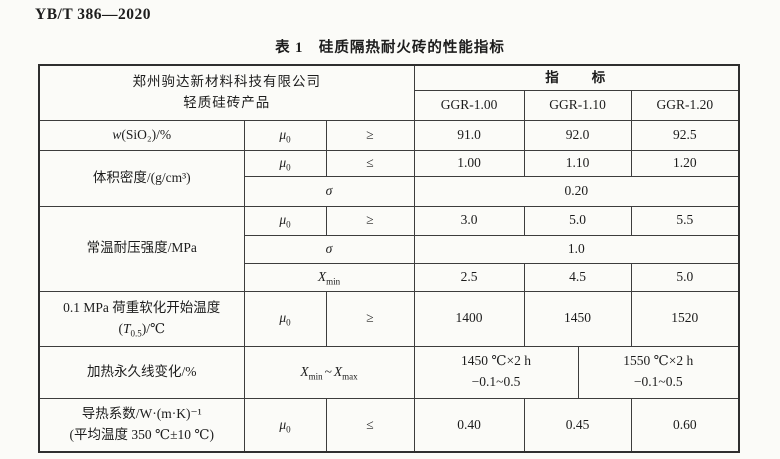  Describe the element at coordinates (117, 134) in the screenshot. I see `sio2-label-symbol: w` at that location.